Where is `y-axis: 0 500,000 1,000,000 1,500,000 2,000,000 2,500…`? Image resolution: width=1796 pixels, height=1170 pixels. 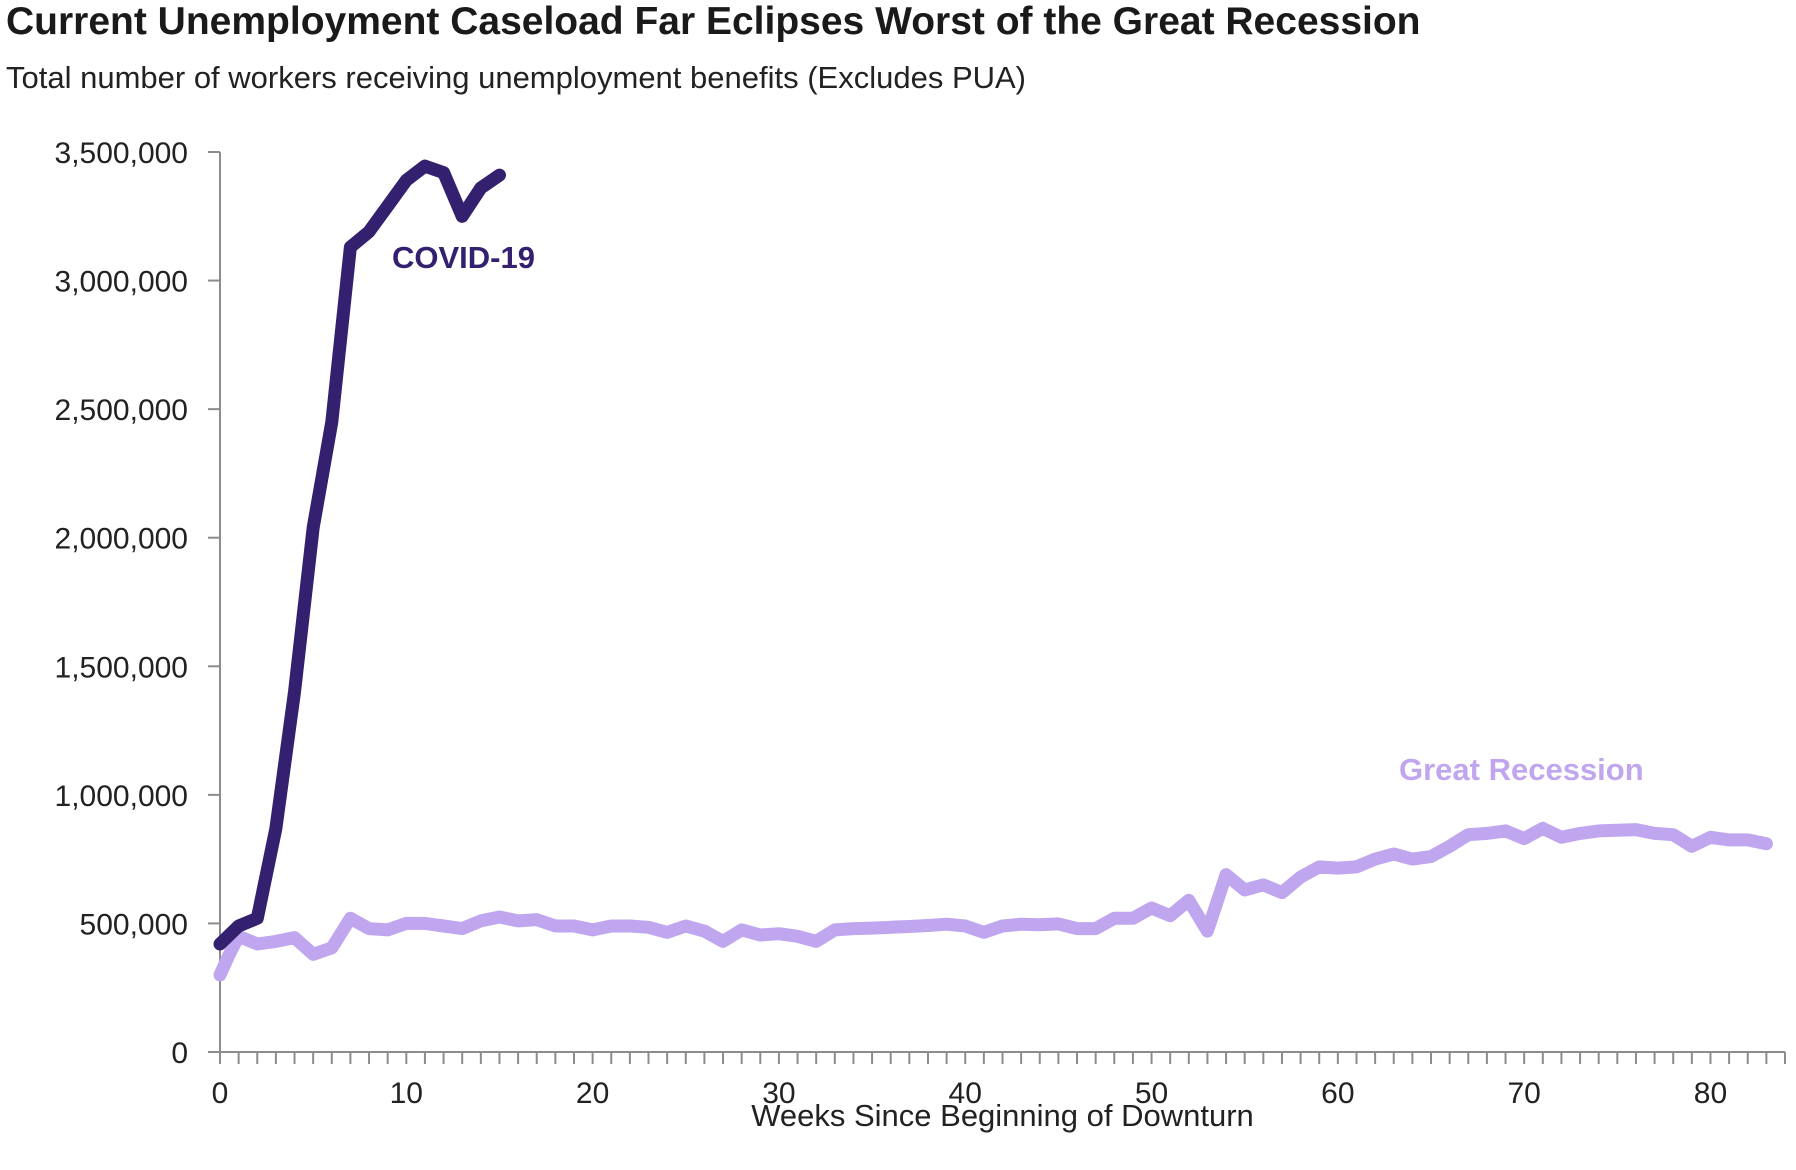
y-axis: 0 500,000 1,000,000 1,500,000 2,000,000 2,500… is located at coordinates (138, 603).